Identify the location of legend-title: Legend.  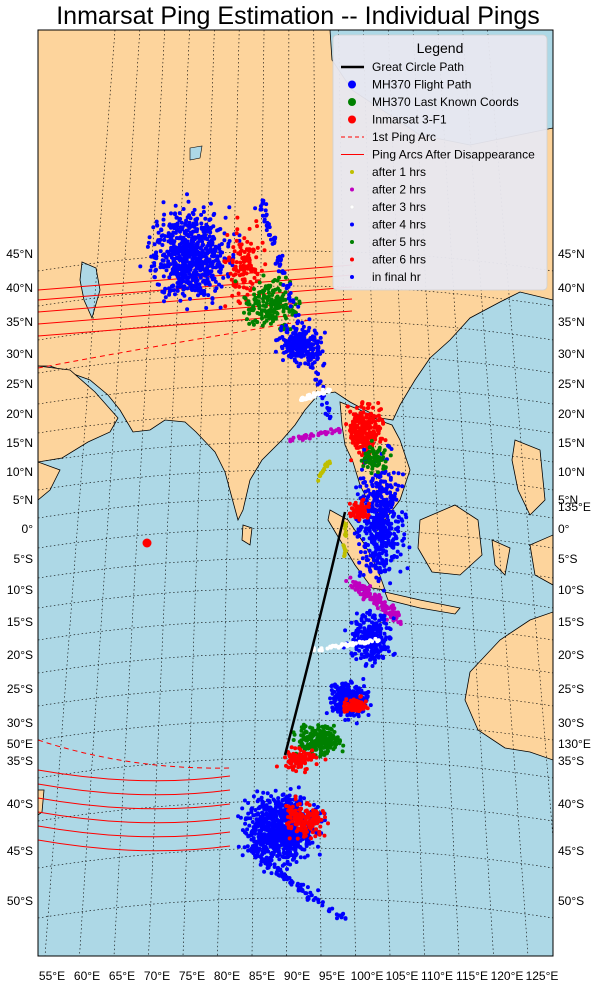
(440, 48).